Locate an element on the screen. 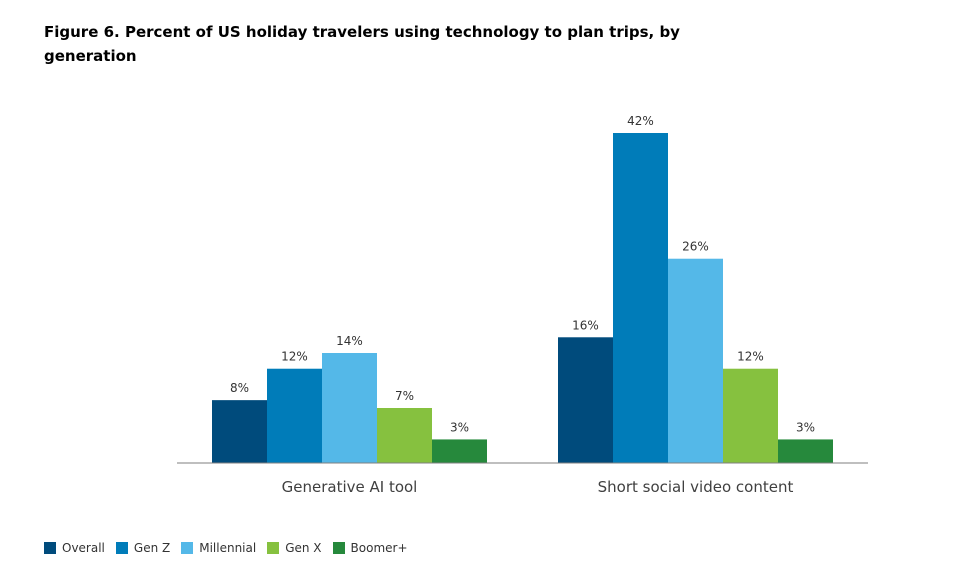 The height and width of the screenshot is (581, 954). legend-item-0: Overall is located at coordinates (74, 548).